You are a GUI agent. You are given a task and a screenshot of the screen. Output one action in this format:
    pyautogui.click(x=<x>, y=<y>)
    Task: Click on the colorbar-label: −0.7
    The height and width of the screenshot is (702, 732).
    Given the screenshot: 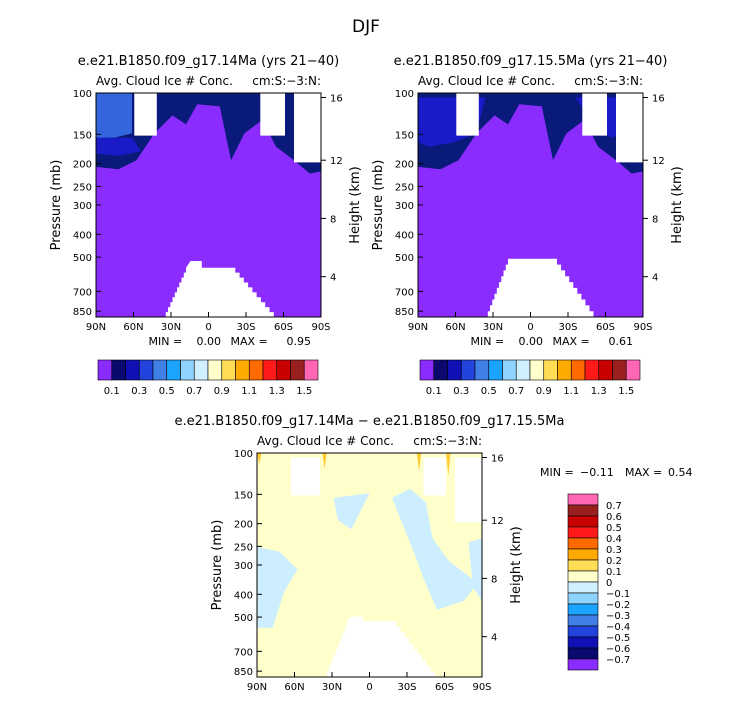 What is the action you would take?
    pyautogui.click(x=618, y=660)
    